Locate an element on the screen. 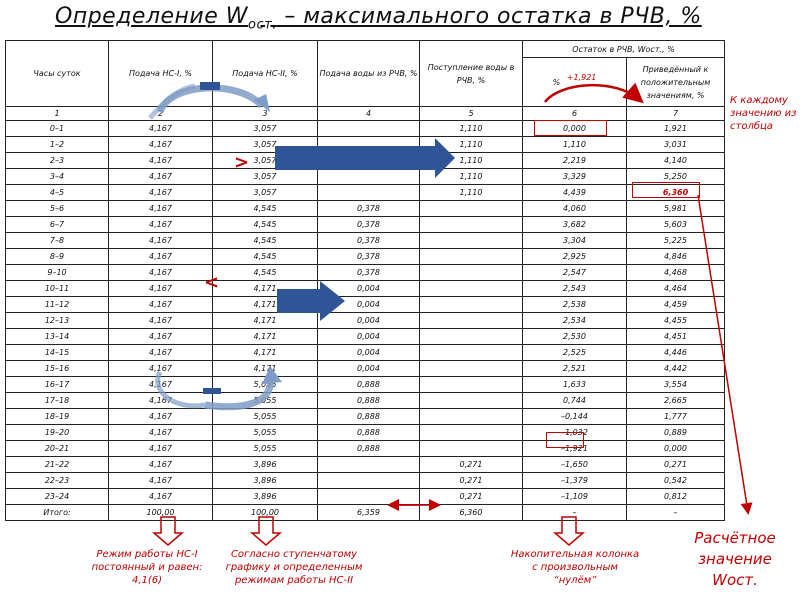  note-result: Расчётное значение Wост. is located at coordinates (735, 559).